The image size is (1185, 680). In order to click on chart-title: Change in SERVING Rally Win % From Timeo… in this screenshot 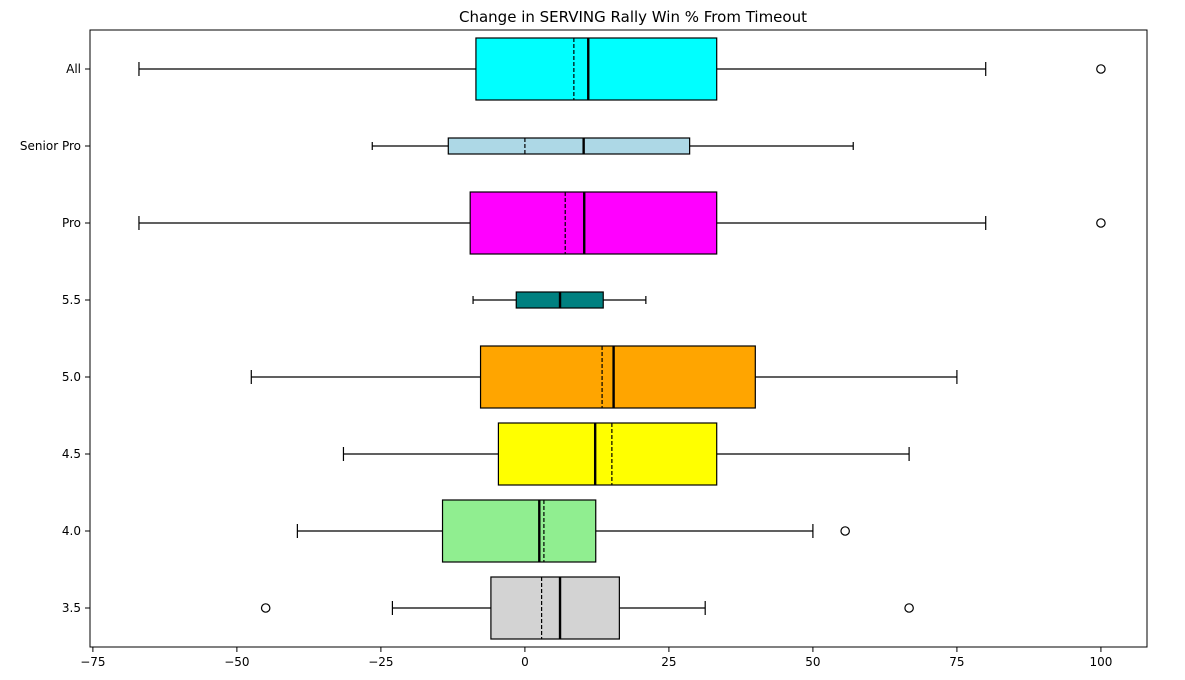, I will do `click(633, 17)`.